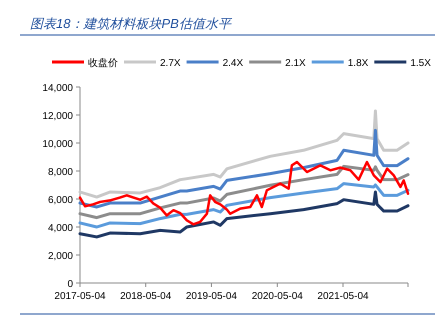  What do you see at coordinates (70, 284) in the screenshot?
I see `y-tick-label: 0` at bounding box center [70, 284].